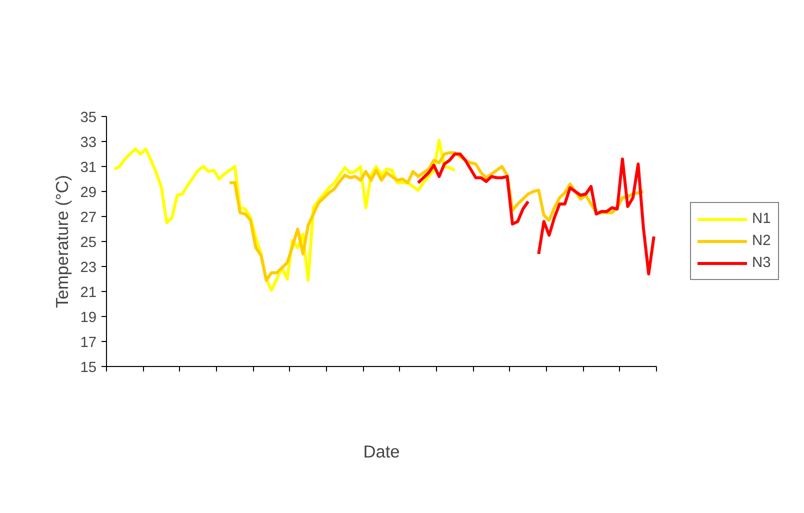 The height and width of the screenshot is (513, 804). I want to click on y-tick-label: 35, so click(88, 118).